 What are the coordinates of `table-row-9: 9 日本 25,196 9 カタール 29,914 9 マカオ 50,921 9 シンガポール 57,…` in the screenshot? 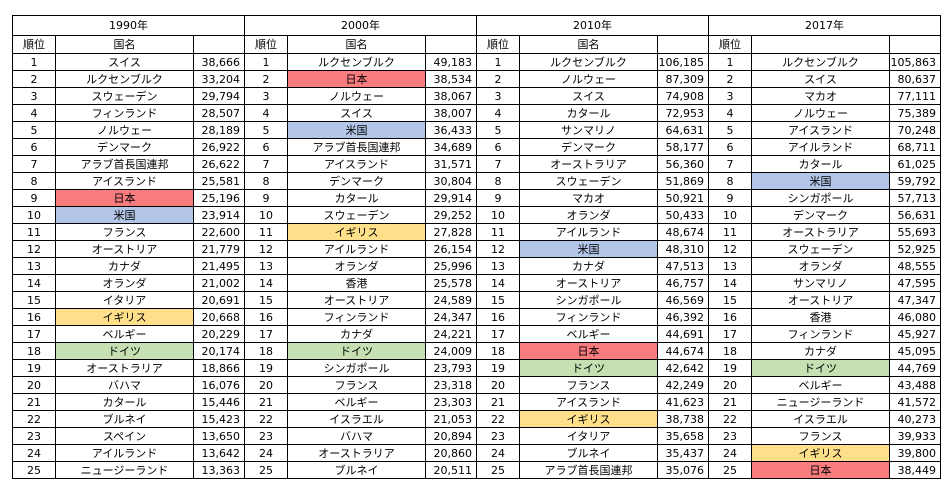 It's located at (476, 198).